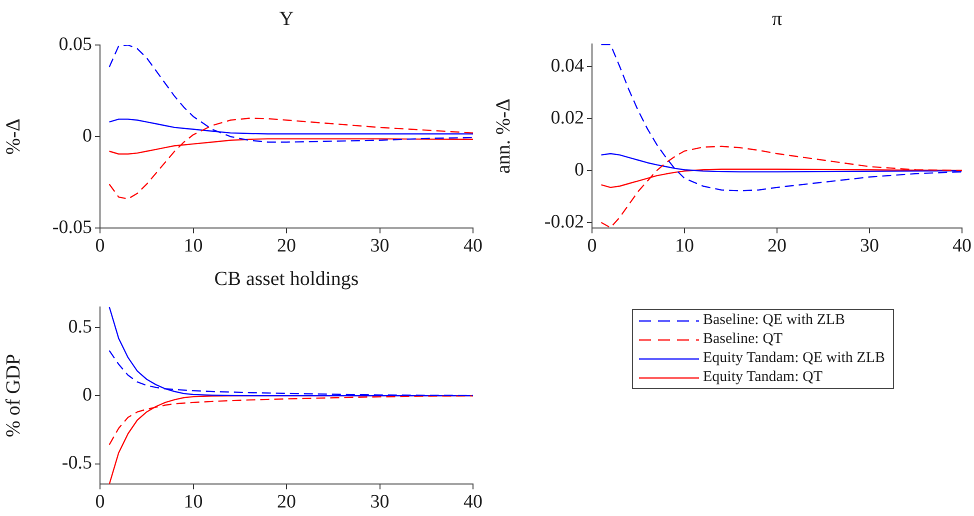 The height and width of the screenshot is (516, 974). What do you see at coordinates (80, 327) in the screenshot?
I see `y-tick-label: 0.5` at bounding box center [80, 327].